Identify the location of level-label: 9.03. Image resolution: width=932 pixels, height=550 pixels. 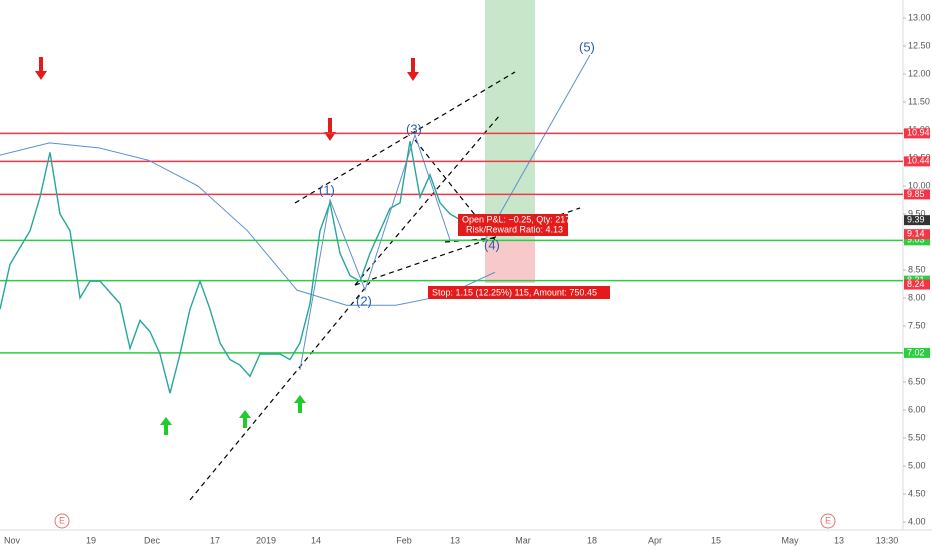
(916, 240).